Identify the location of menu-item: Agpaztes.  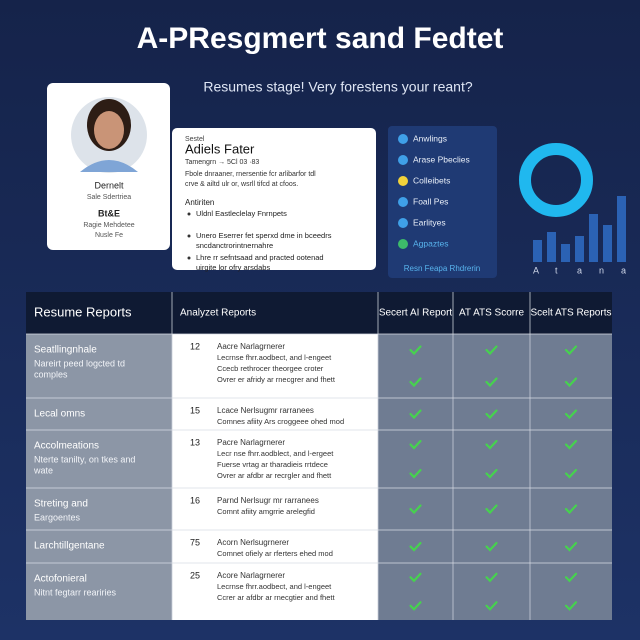
(430, 243).